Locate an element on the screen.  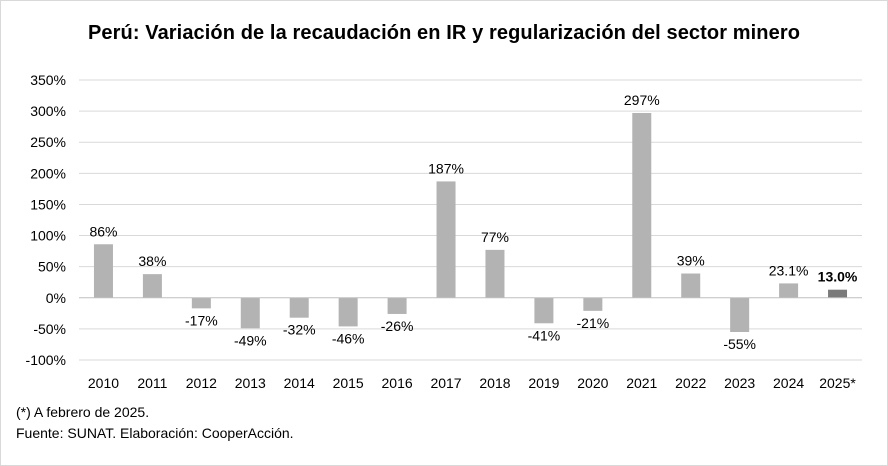
y-tick-label: 200% is located at coordinates (48, 173).